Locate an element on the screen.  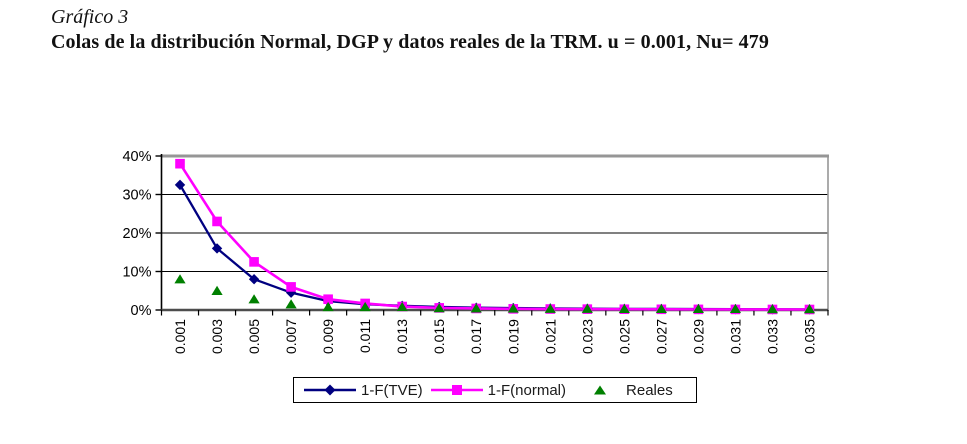
figure-label: Gráfico 3 is located at coordinates (90, 17).